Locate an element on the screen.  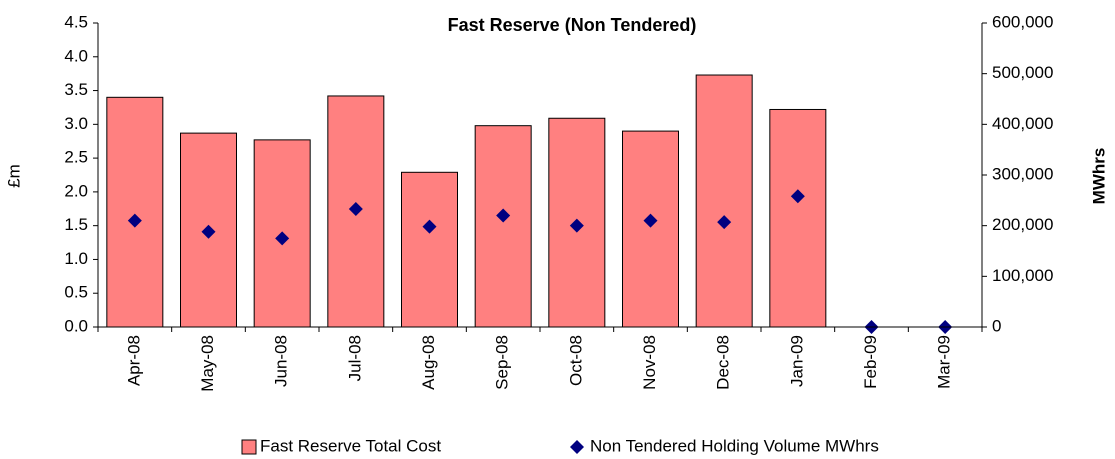
y2-tick-label: 100,000 is located at coordinates (1022, 275).